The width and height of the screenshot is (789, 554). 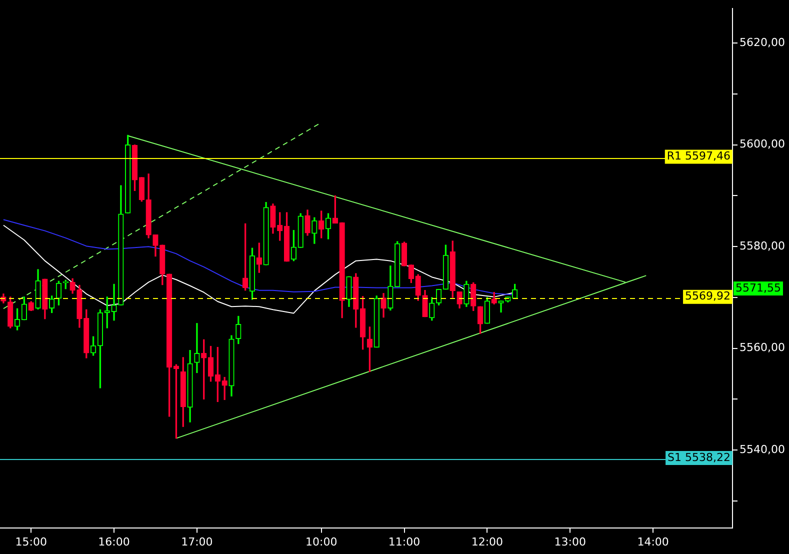 What do you see at coordinates (114, 541) in the screenshot?
I see `x-tick-label: 16:00` at bounding box center [114, 541].